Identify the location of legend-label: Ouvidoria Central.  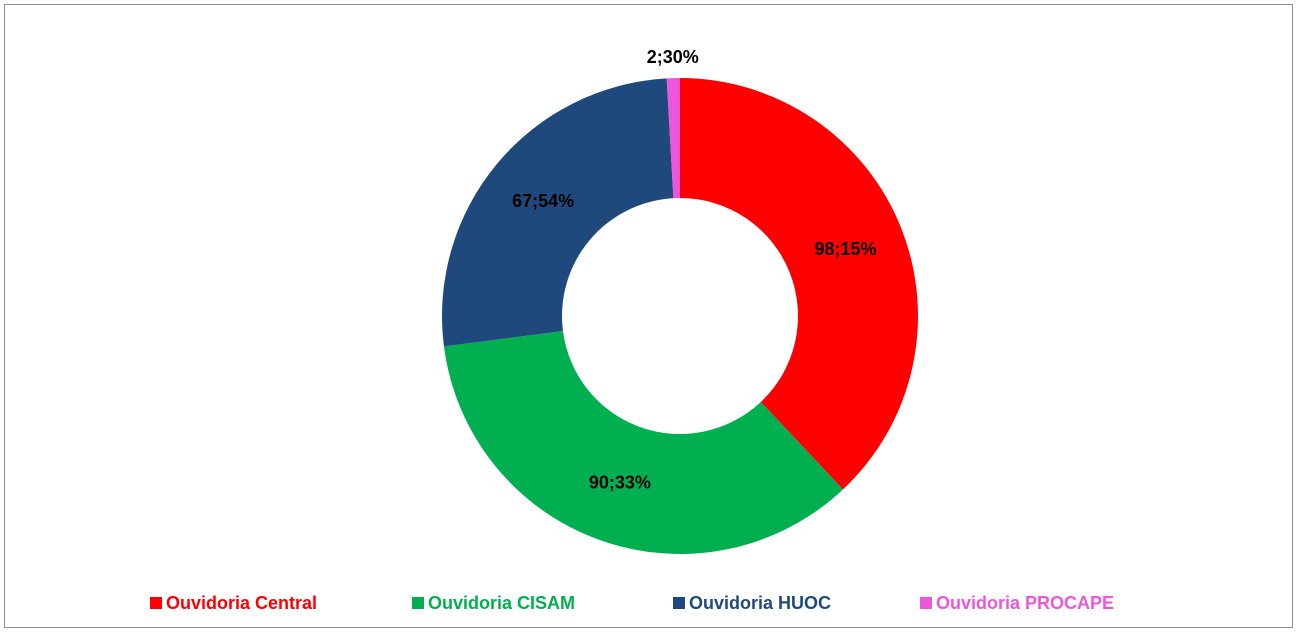
(241, 603).